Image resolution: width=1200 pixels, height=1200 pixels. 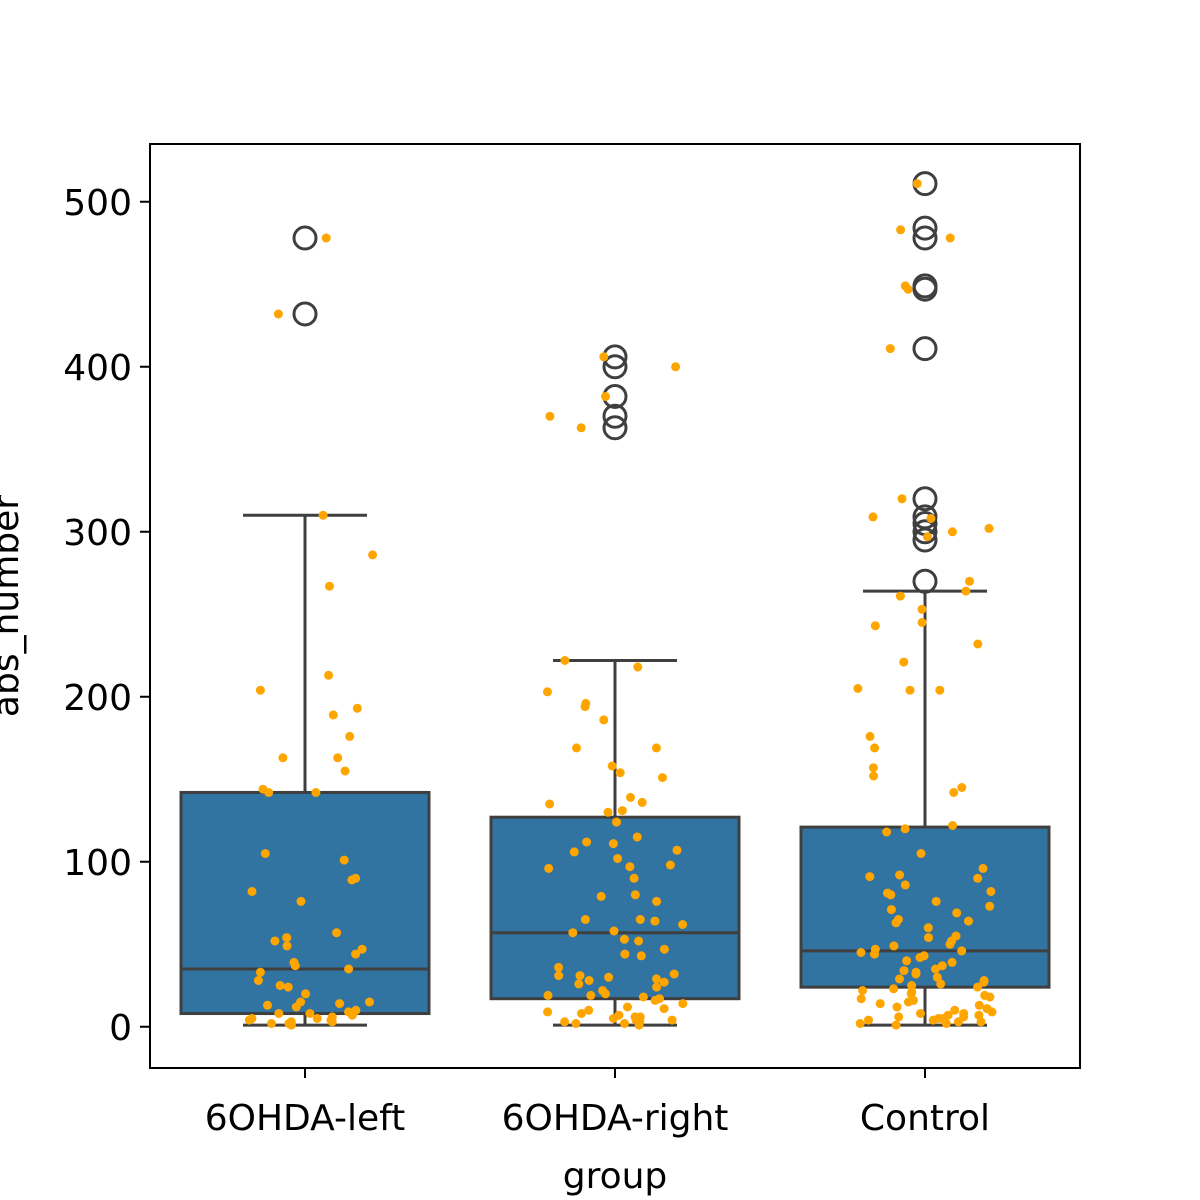 I want to click on x-axis-title: group, so click(x=615, y=1176).